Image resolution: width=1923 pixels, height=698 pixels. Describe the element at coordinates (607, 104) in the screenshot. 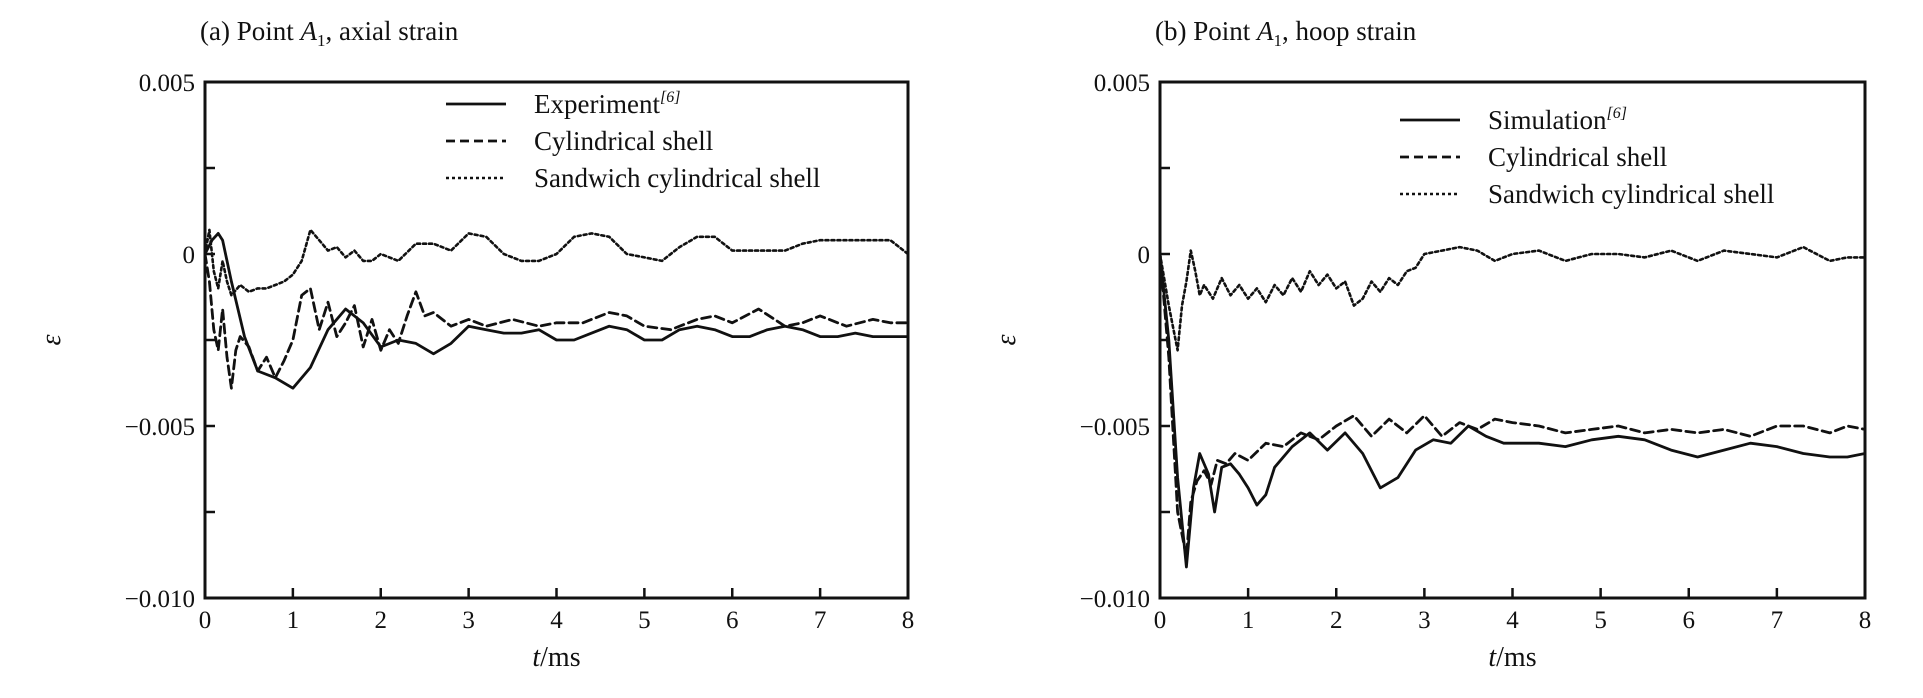

I see `legend-entry: Experiment[6]` at that location.